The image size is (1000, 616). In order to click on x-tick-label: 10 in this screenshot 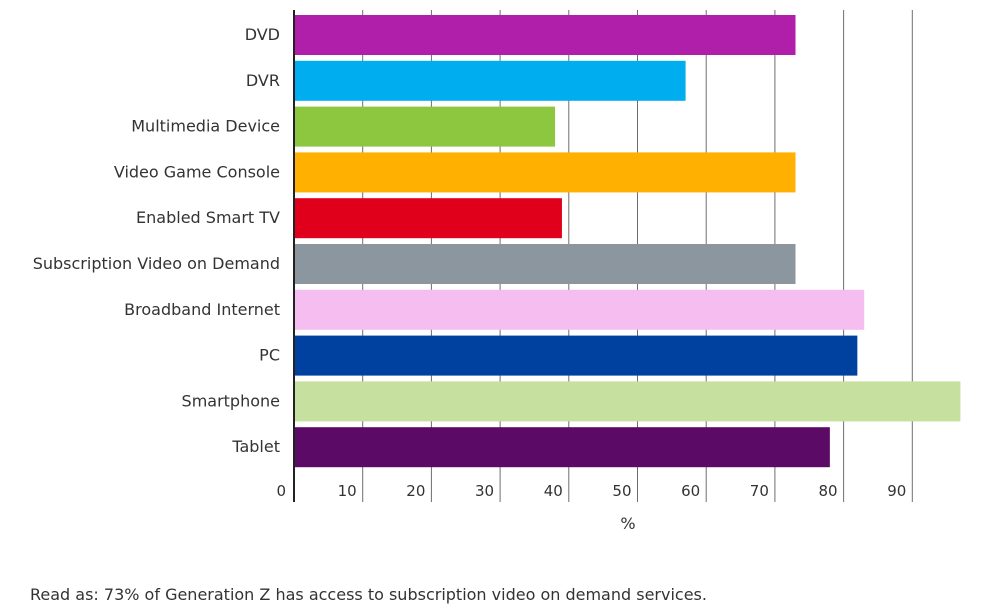, I will do `click(347, 491)`.